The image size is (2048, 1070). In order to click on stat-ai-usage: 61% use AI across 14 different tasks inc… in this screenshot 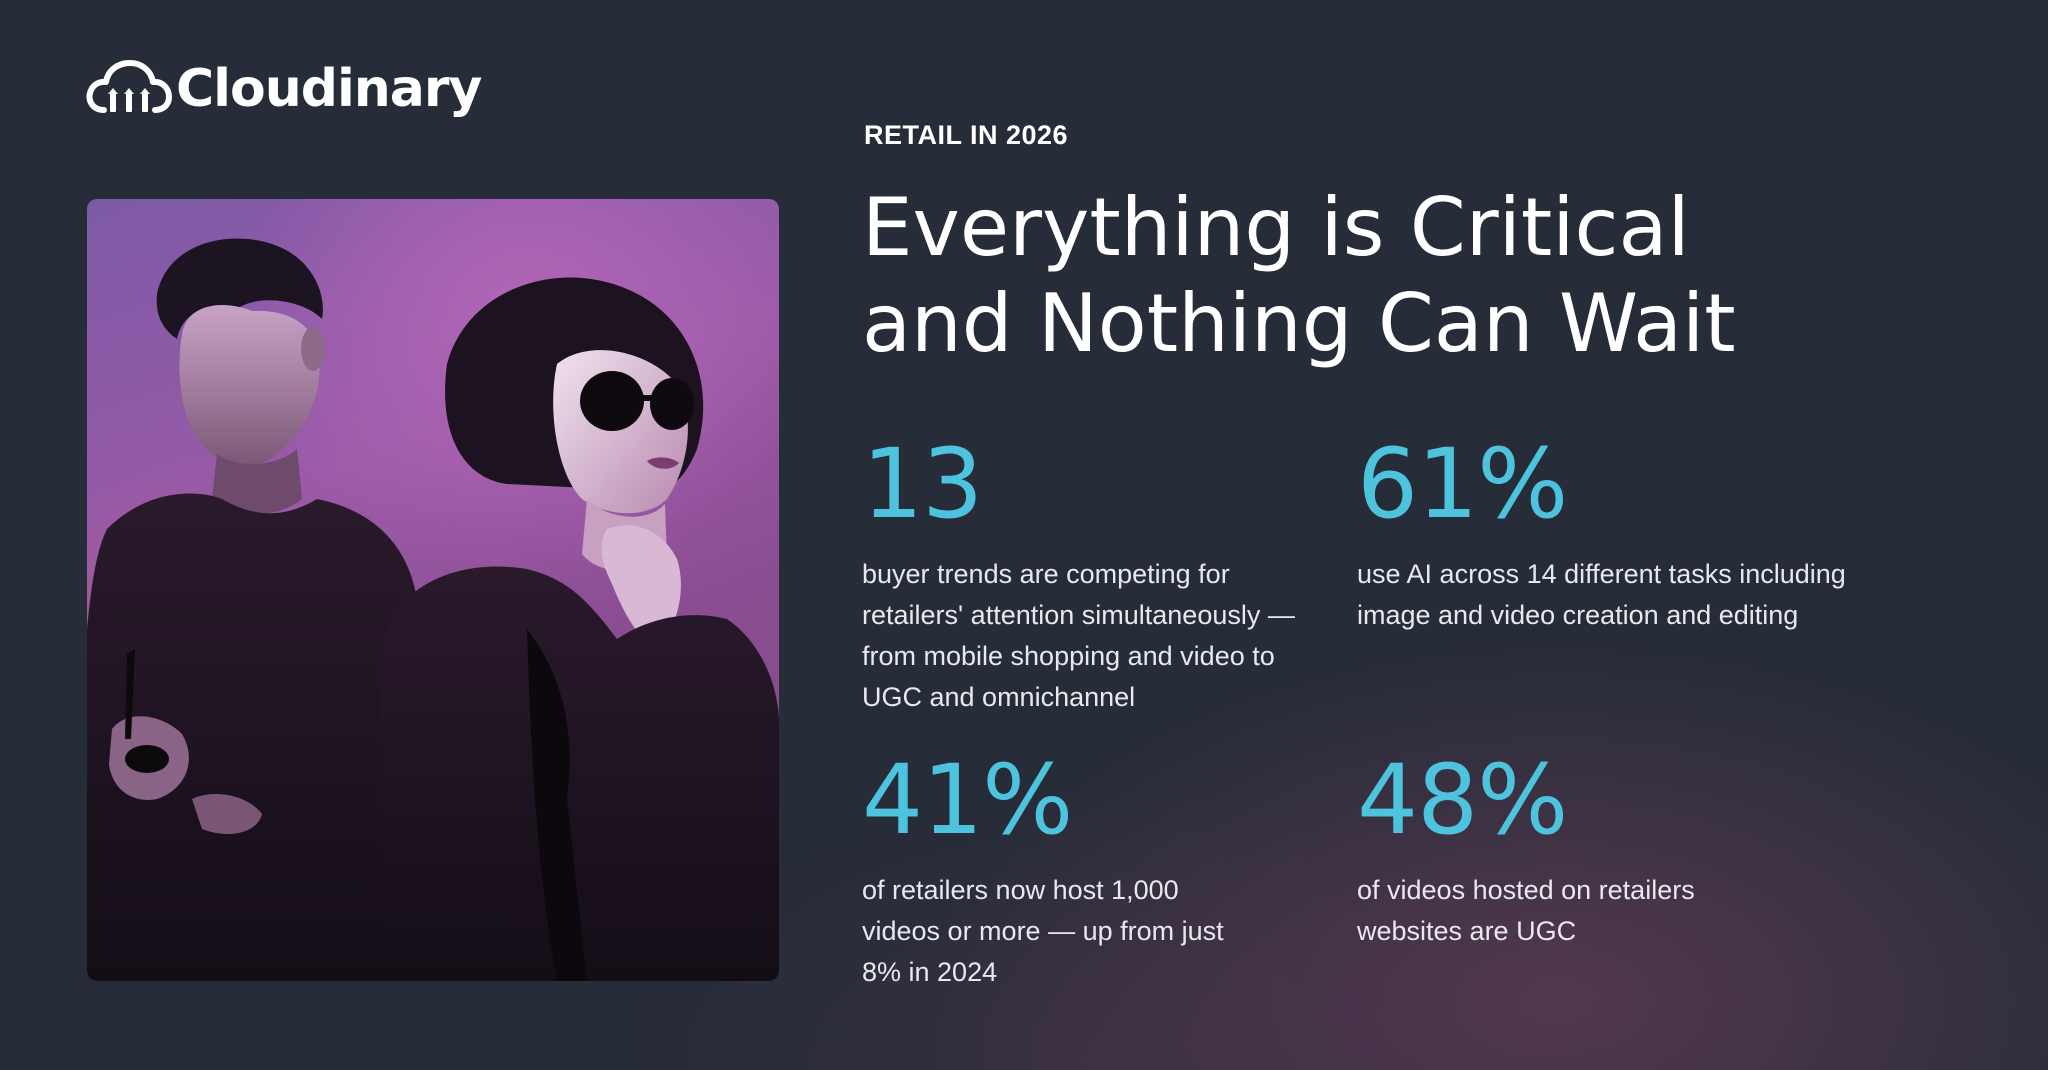, I will do `click(1637, 536)`.